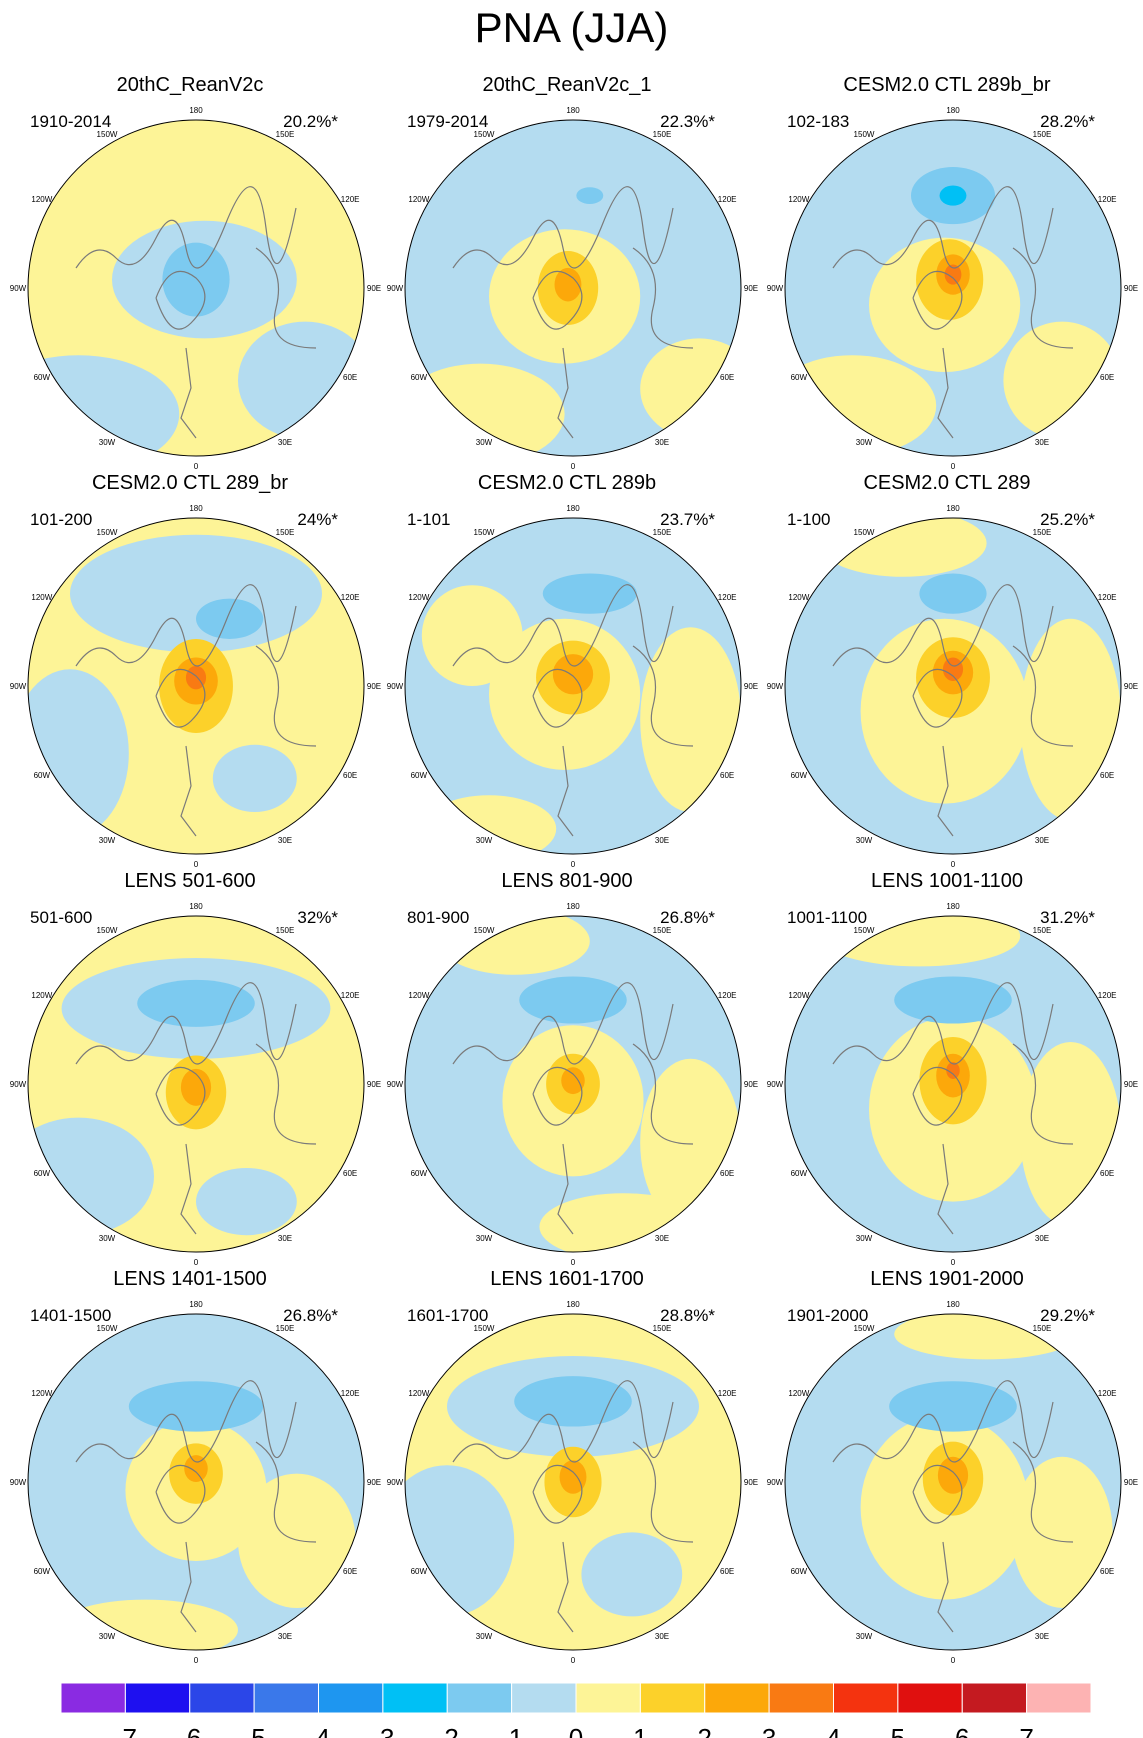  What do you see at coordinates (318, 1730) in the screenshot?
I see `colorbar-tick-label: -4` at bounding box center [318, 1730].